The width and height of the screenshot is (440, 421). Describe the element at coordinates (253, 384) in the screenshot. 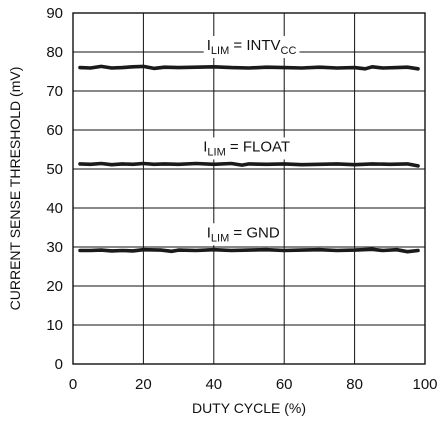

I see `x-tick-labels: 0 20 40 60 80 100` at that location.